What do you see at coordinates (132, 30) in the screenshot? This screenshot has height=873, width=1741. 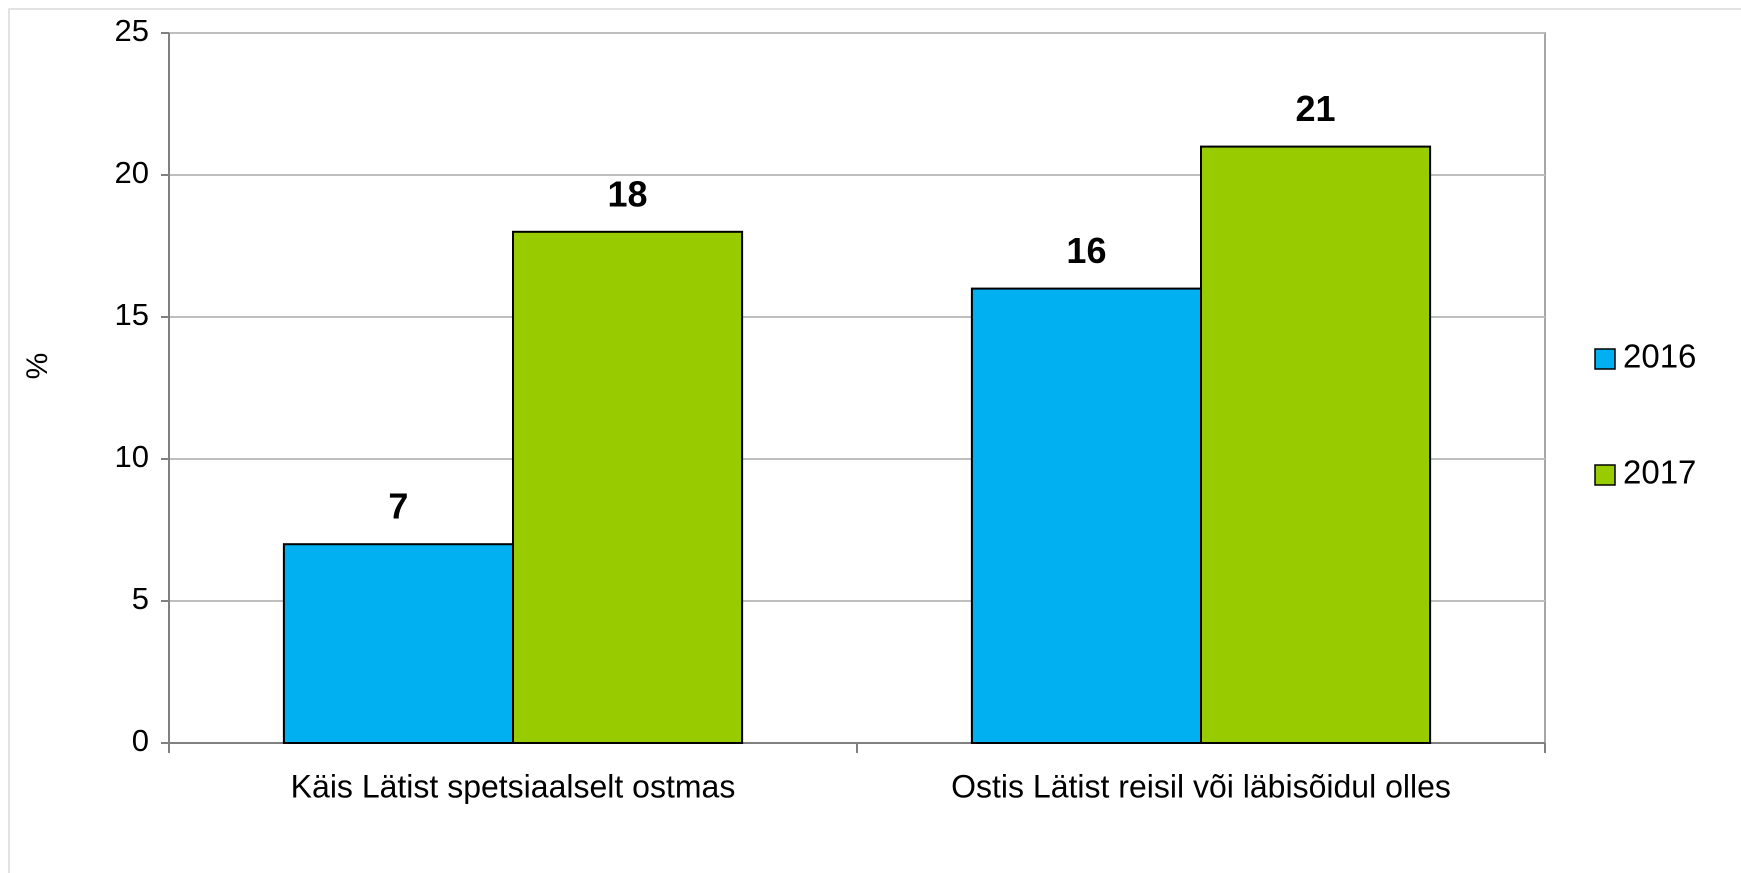 I see `y-tick-label: 25` at bounding box center [132, 30].